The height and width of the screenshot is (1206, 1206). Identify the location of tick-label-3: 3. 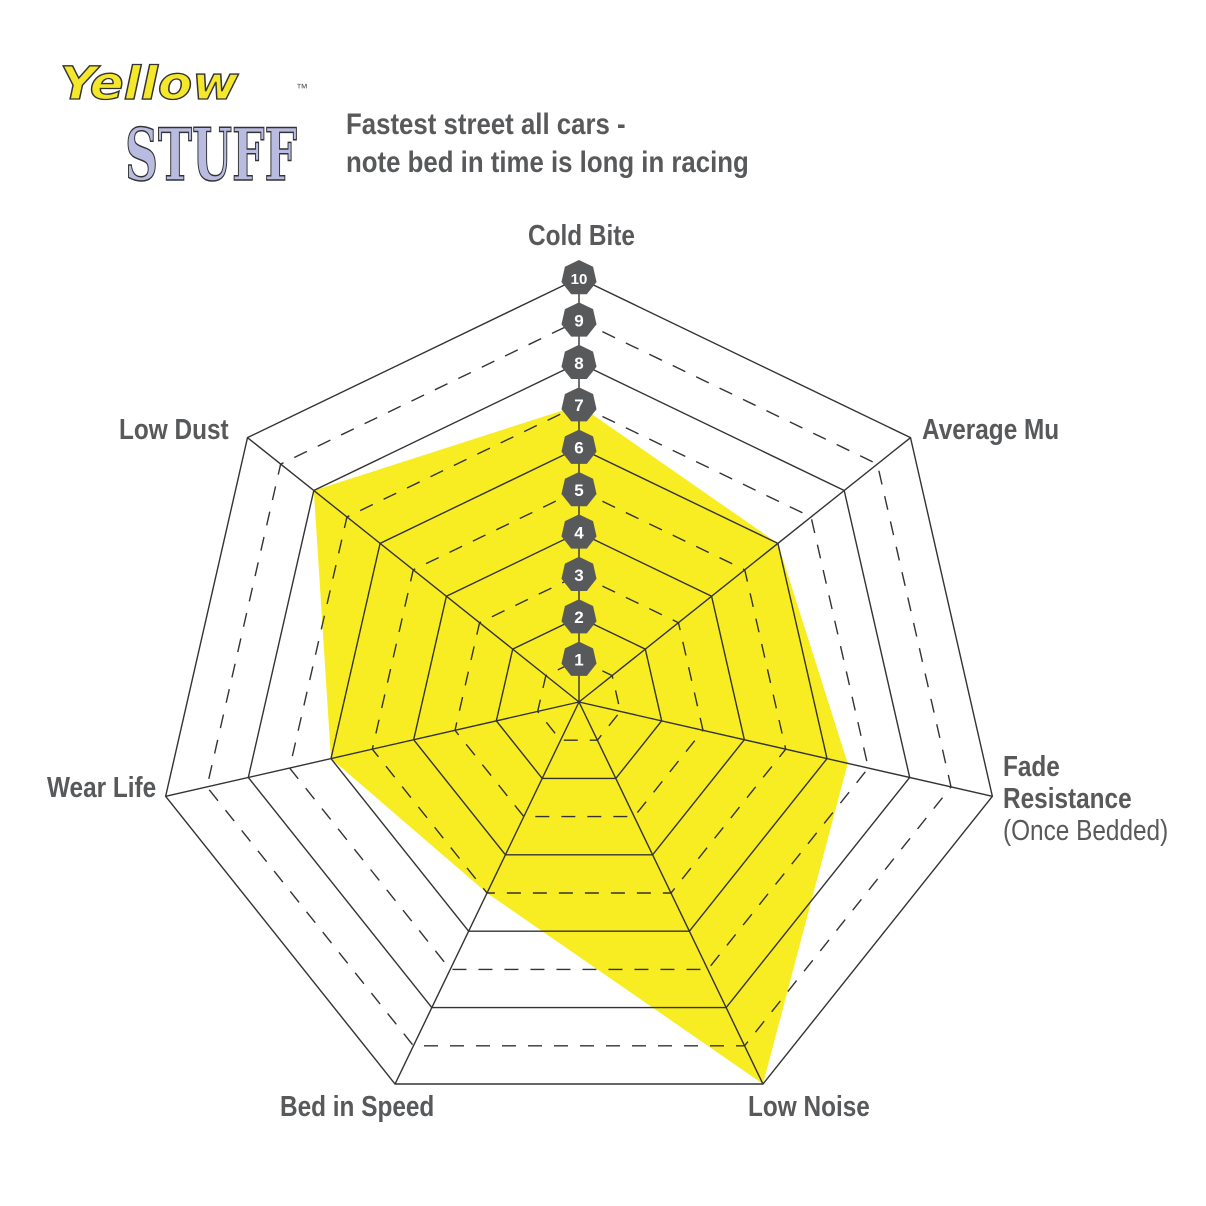
(578, 575).